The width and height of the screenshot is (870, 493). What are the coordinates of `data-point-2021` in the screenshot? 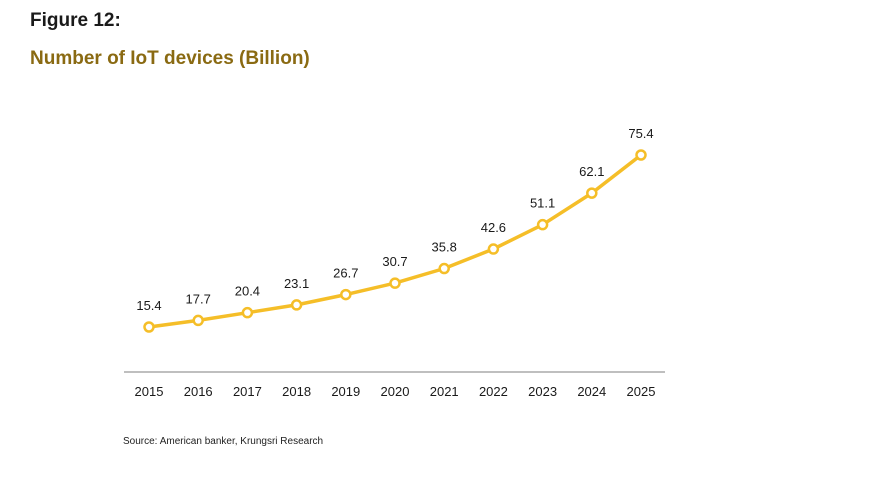 It's located at (444, 268).